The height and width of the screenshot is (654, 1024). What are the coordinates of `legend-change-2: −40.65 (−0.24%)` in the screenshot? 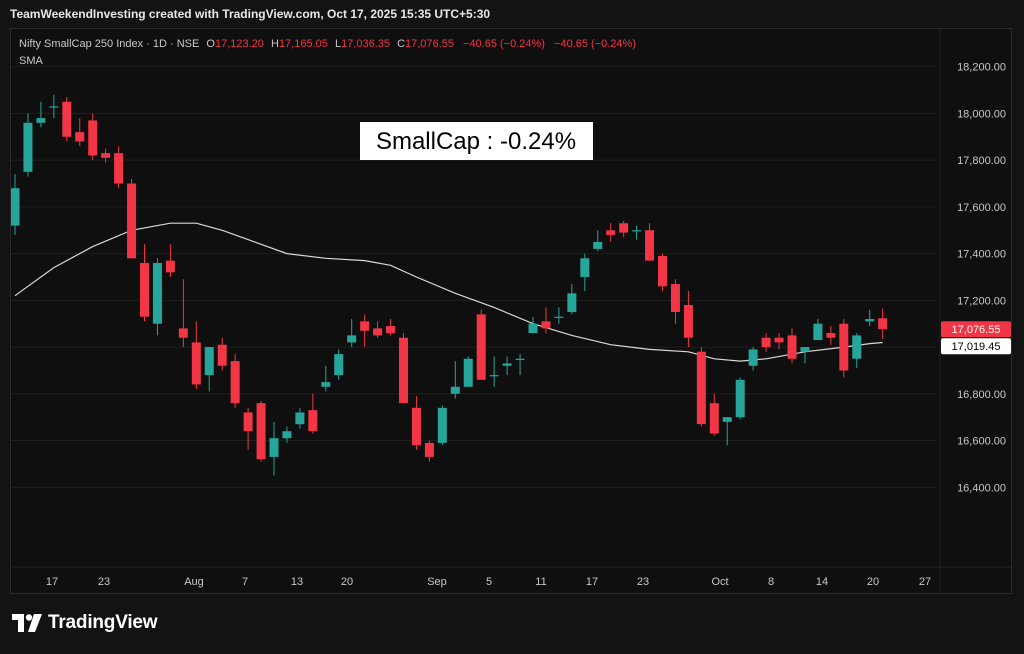 It's located at (595, 44).